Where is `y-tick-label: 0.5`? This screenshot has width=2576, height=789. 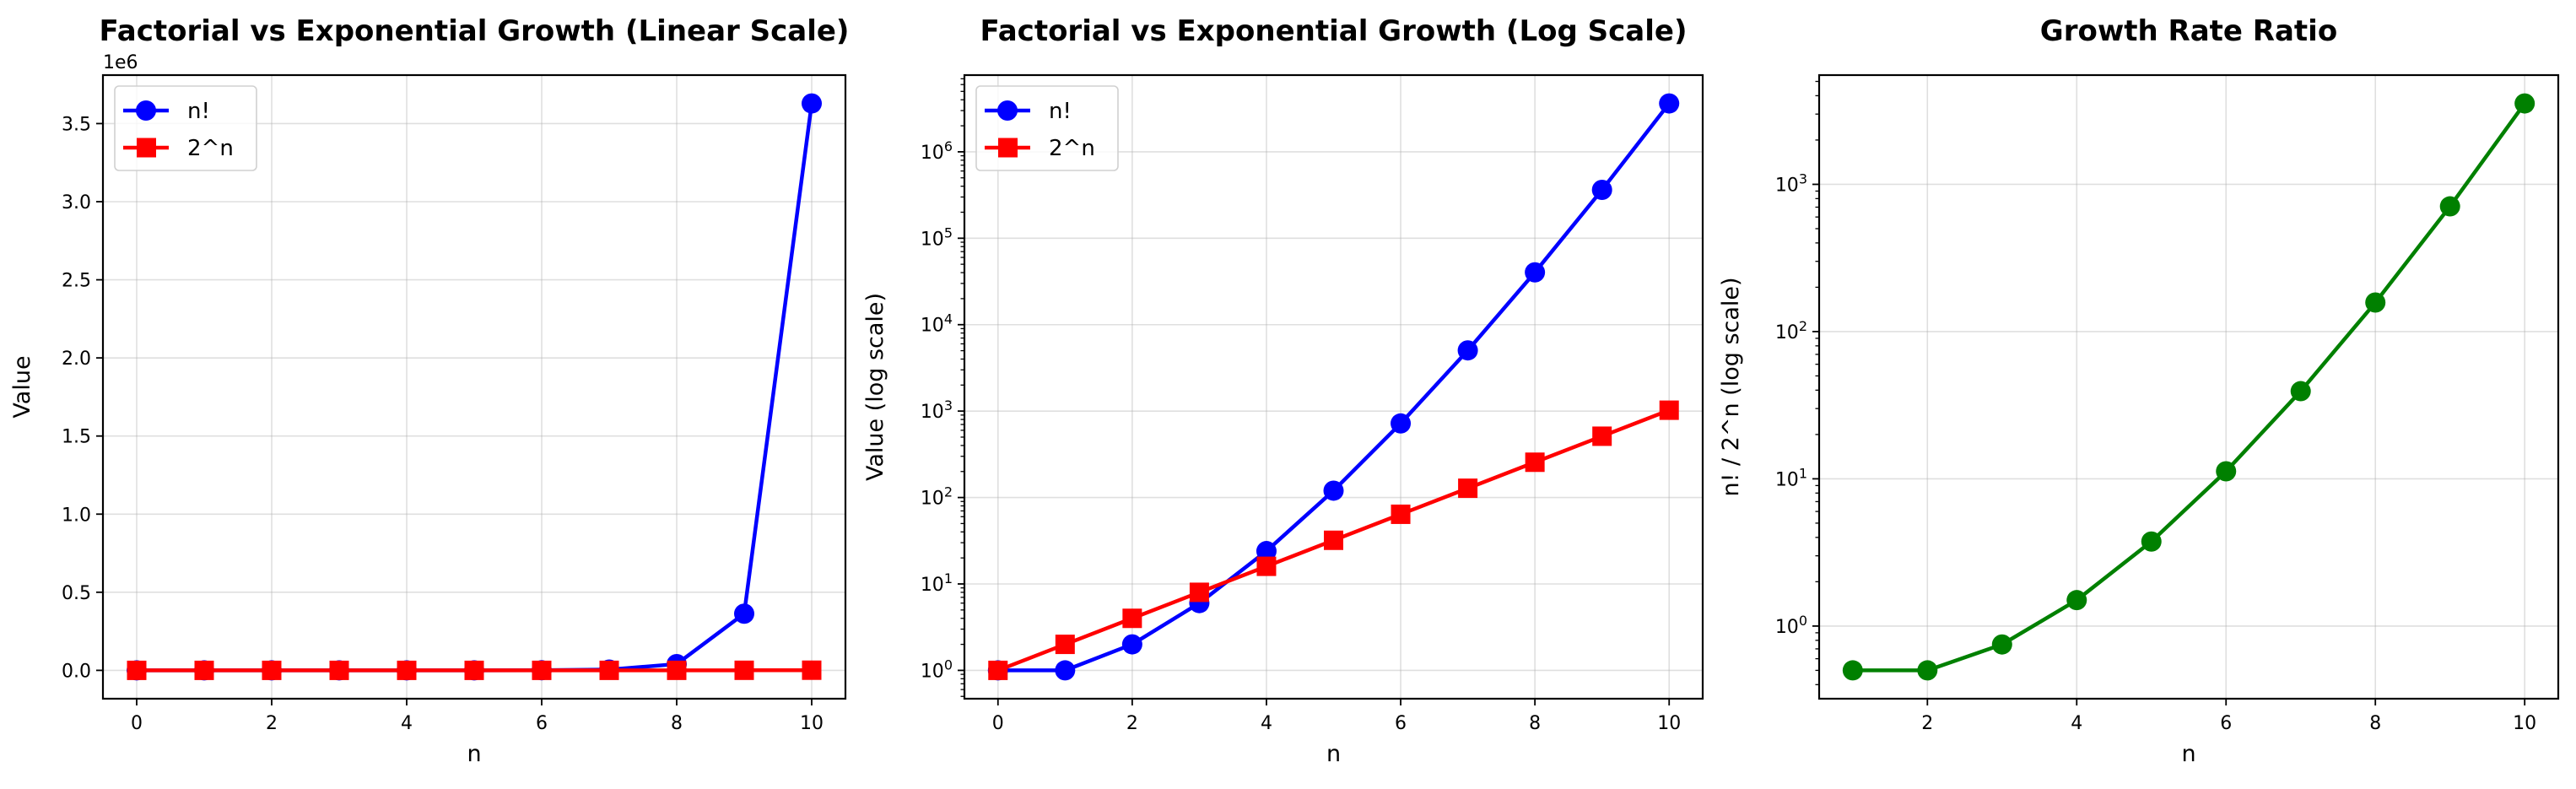 y-tick-label: 0.5 is located at coordinates (76, 593).